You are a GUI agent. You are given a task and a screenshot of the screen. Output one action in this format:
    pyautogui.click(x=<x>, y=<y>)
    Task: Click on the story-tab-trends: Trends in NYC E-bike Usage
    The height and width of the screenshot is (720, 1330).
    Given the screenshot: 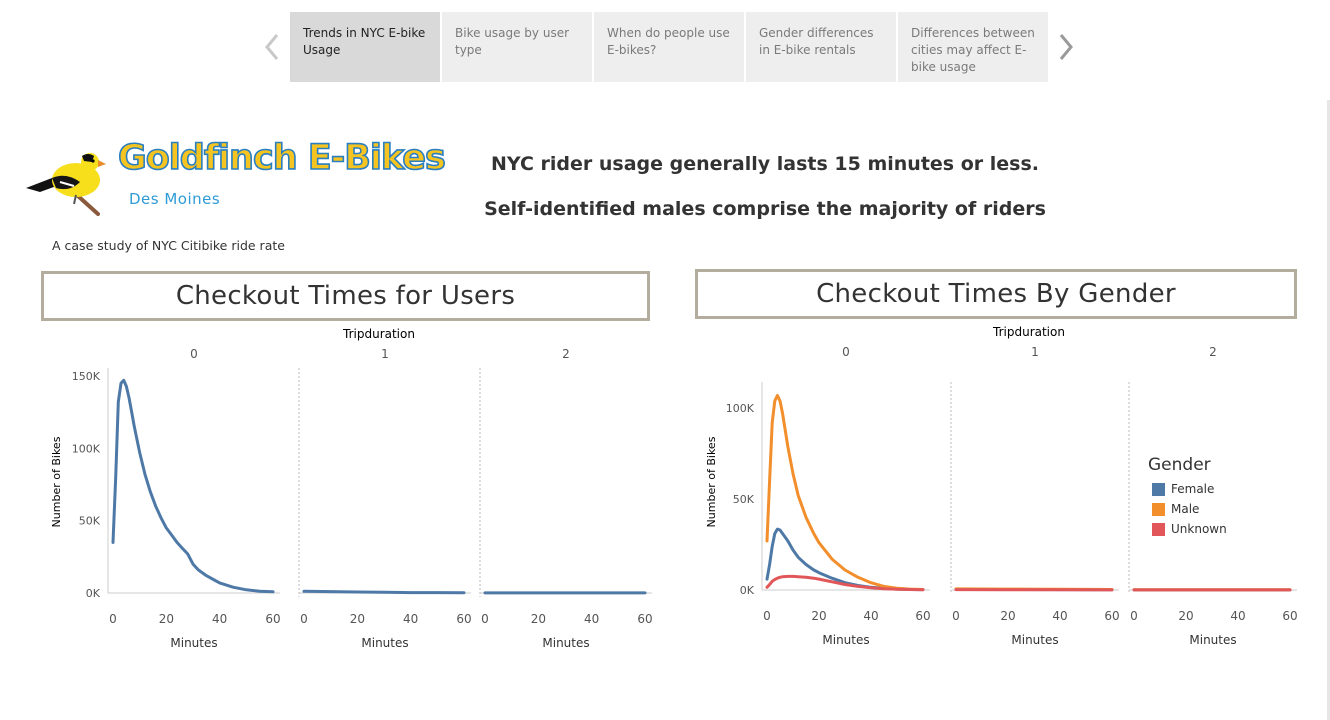 What is the action you would take?
    pyautogui.click(x=365, y=47)
    